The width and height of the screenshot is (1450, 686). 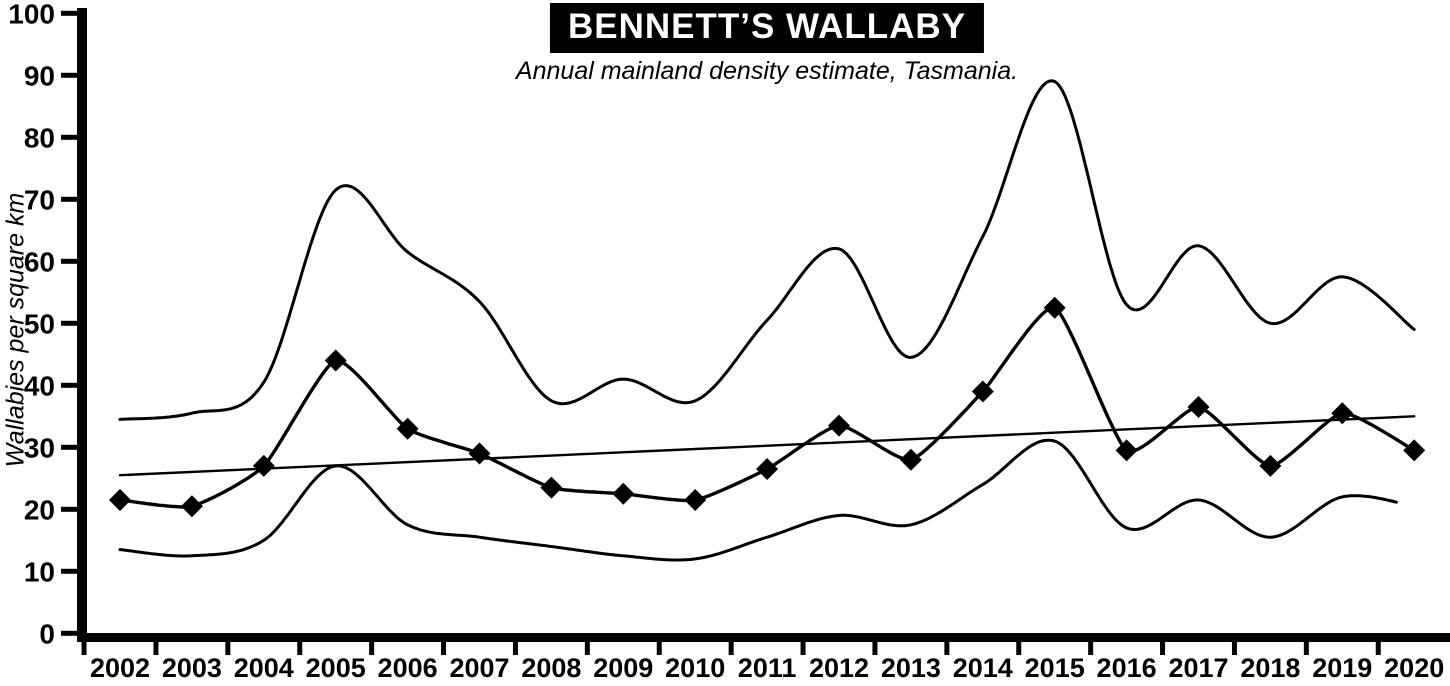 What do you see at coordinates (39, 323) in the screenshot?
I see `y-tick-label: 50` at bounding box center [39, 323].